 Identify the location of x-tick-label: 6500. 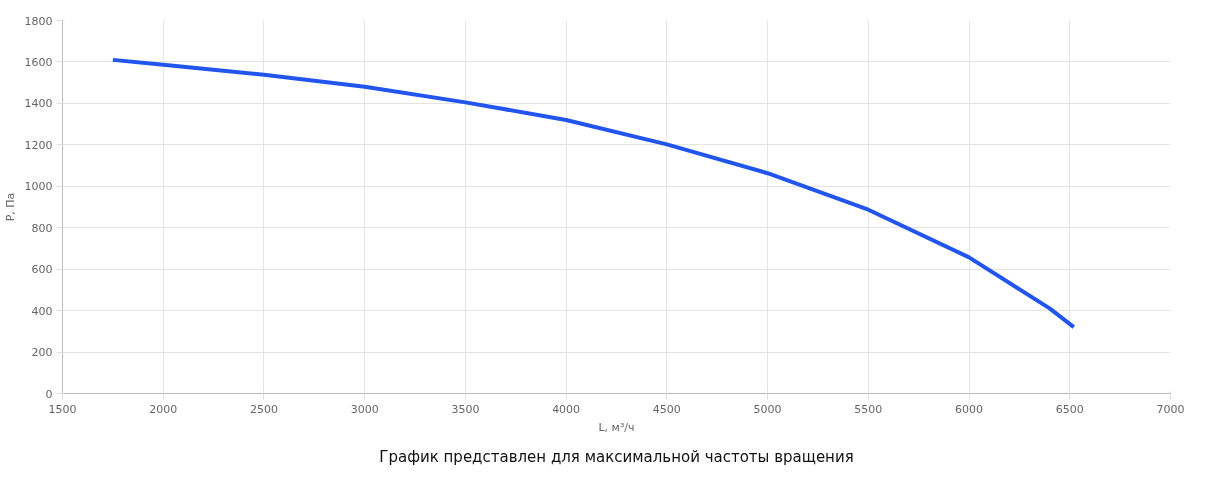
(1069, 409).